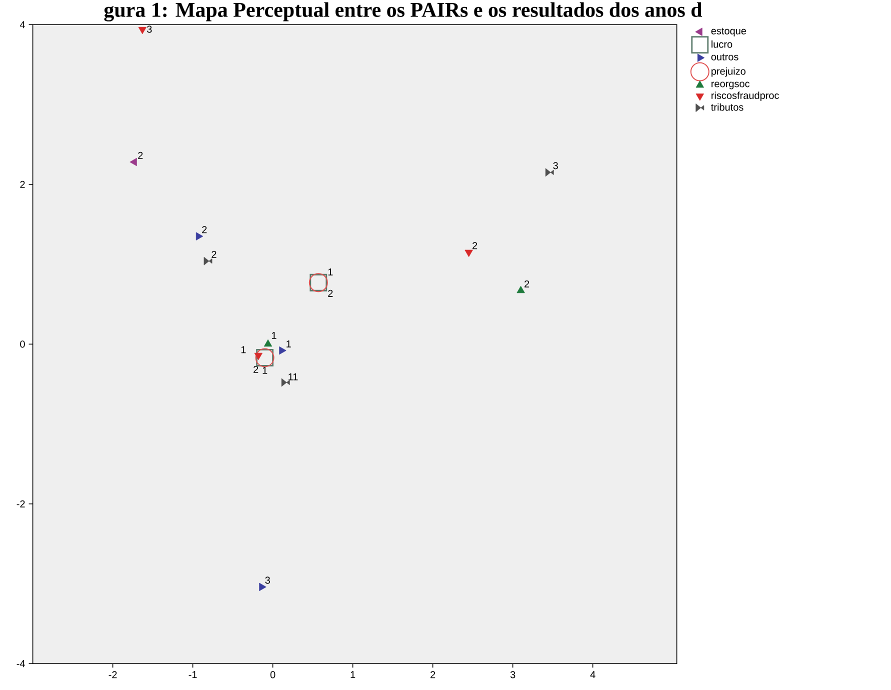 This screenshot has height=690, width=891. What do you see at coordinates (112, 674) in the screenshot?
I see `x-tick-label: -2` at bounding box center [112, 674].